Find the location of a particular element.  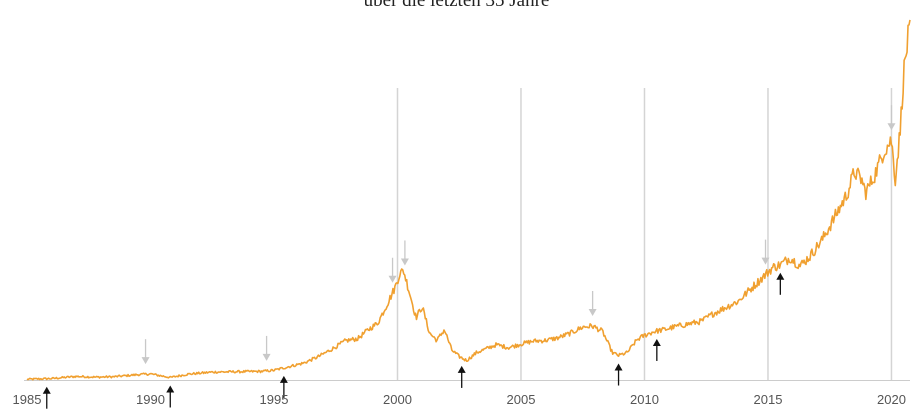

x-tick-label-2020: 2020 is located at coordinates (891, 399).